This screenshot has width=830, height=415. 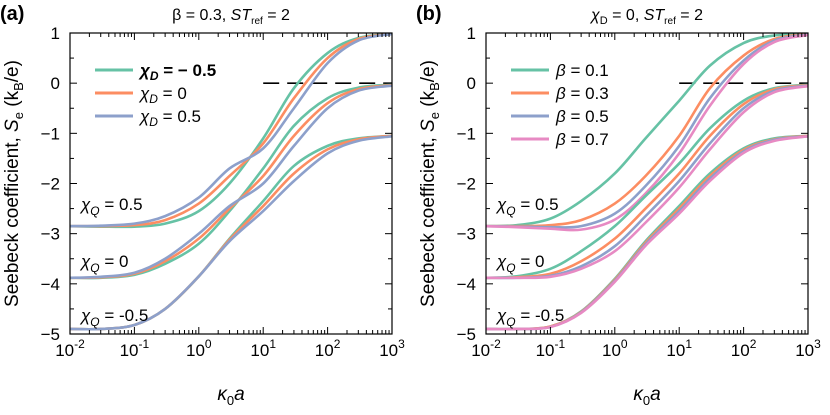 I want to click on panel-title: β = 0.3, STref = 2, so click(x=231, y=17).